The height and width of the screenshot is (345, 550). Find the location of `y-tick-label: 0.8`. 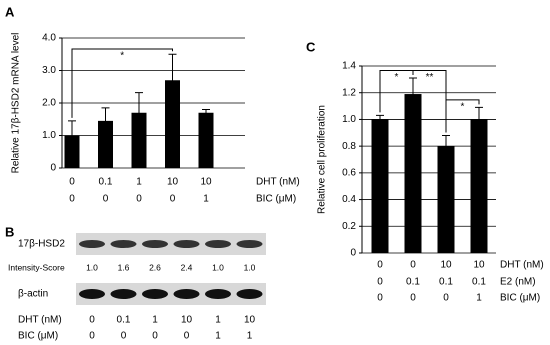

y-tick-label: 0.8 is located at coordinates (349, 146).